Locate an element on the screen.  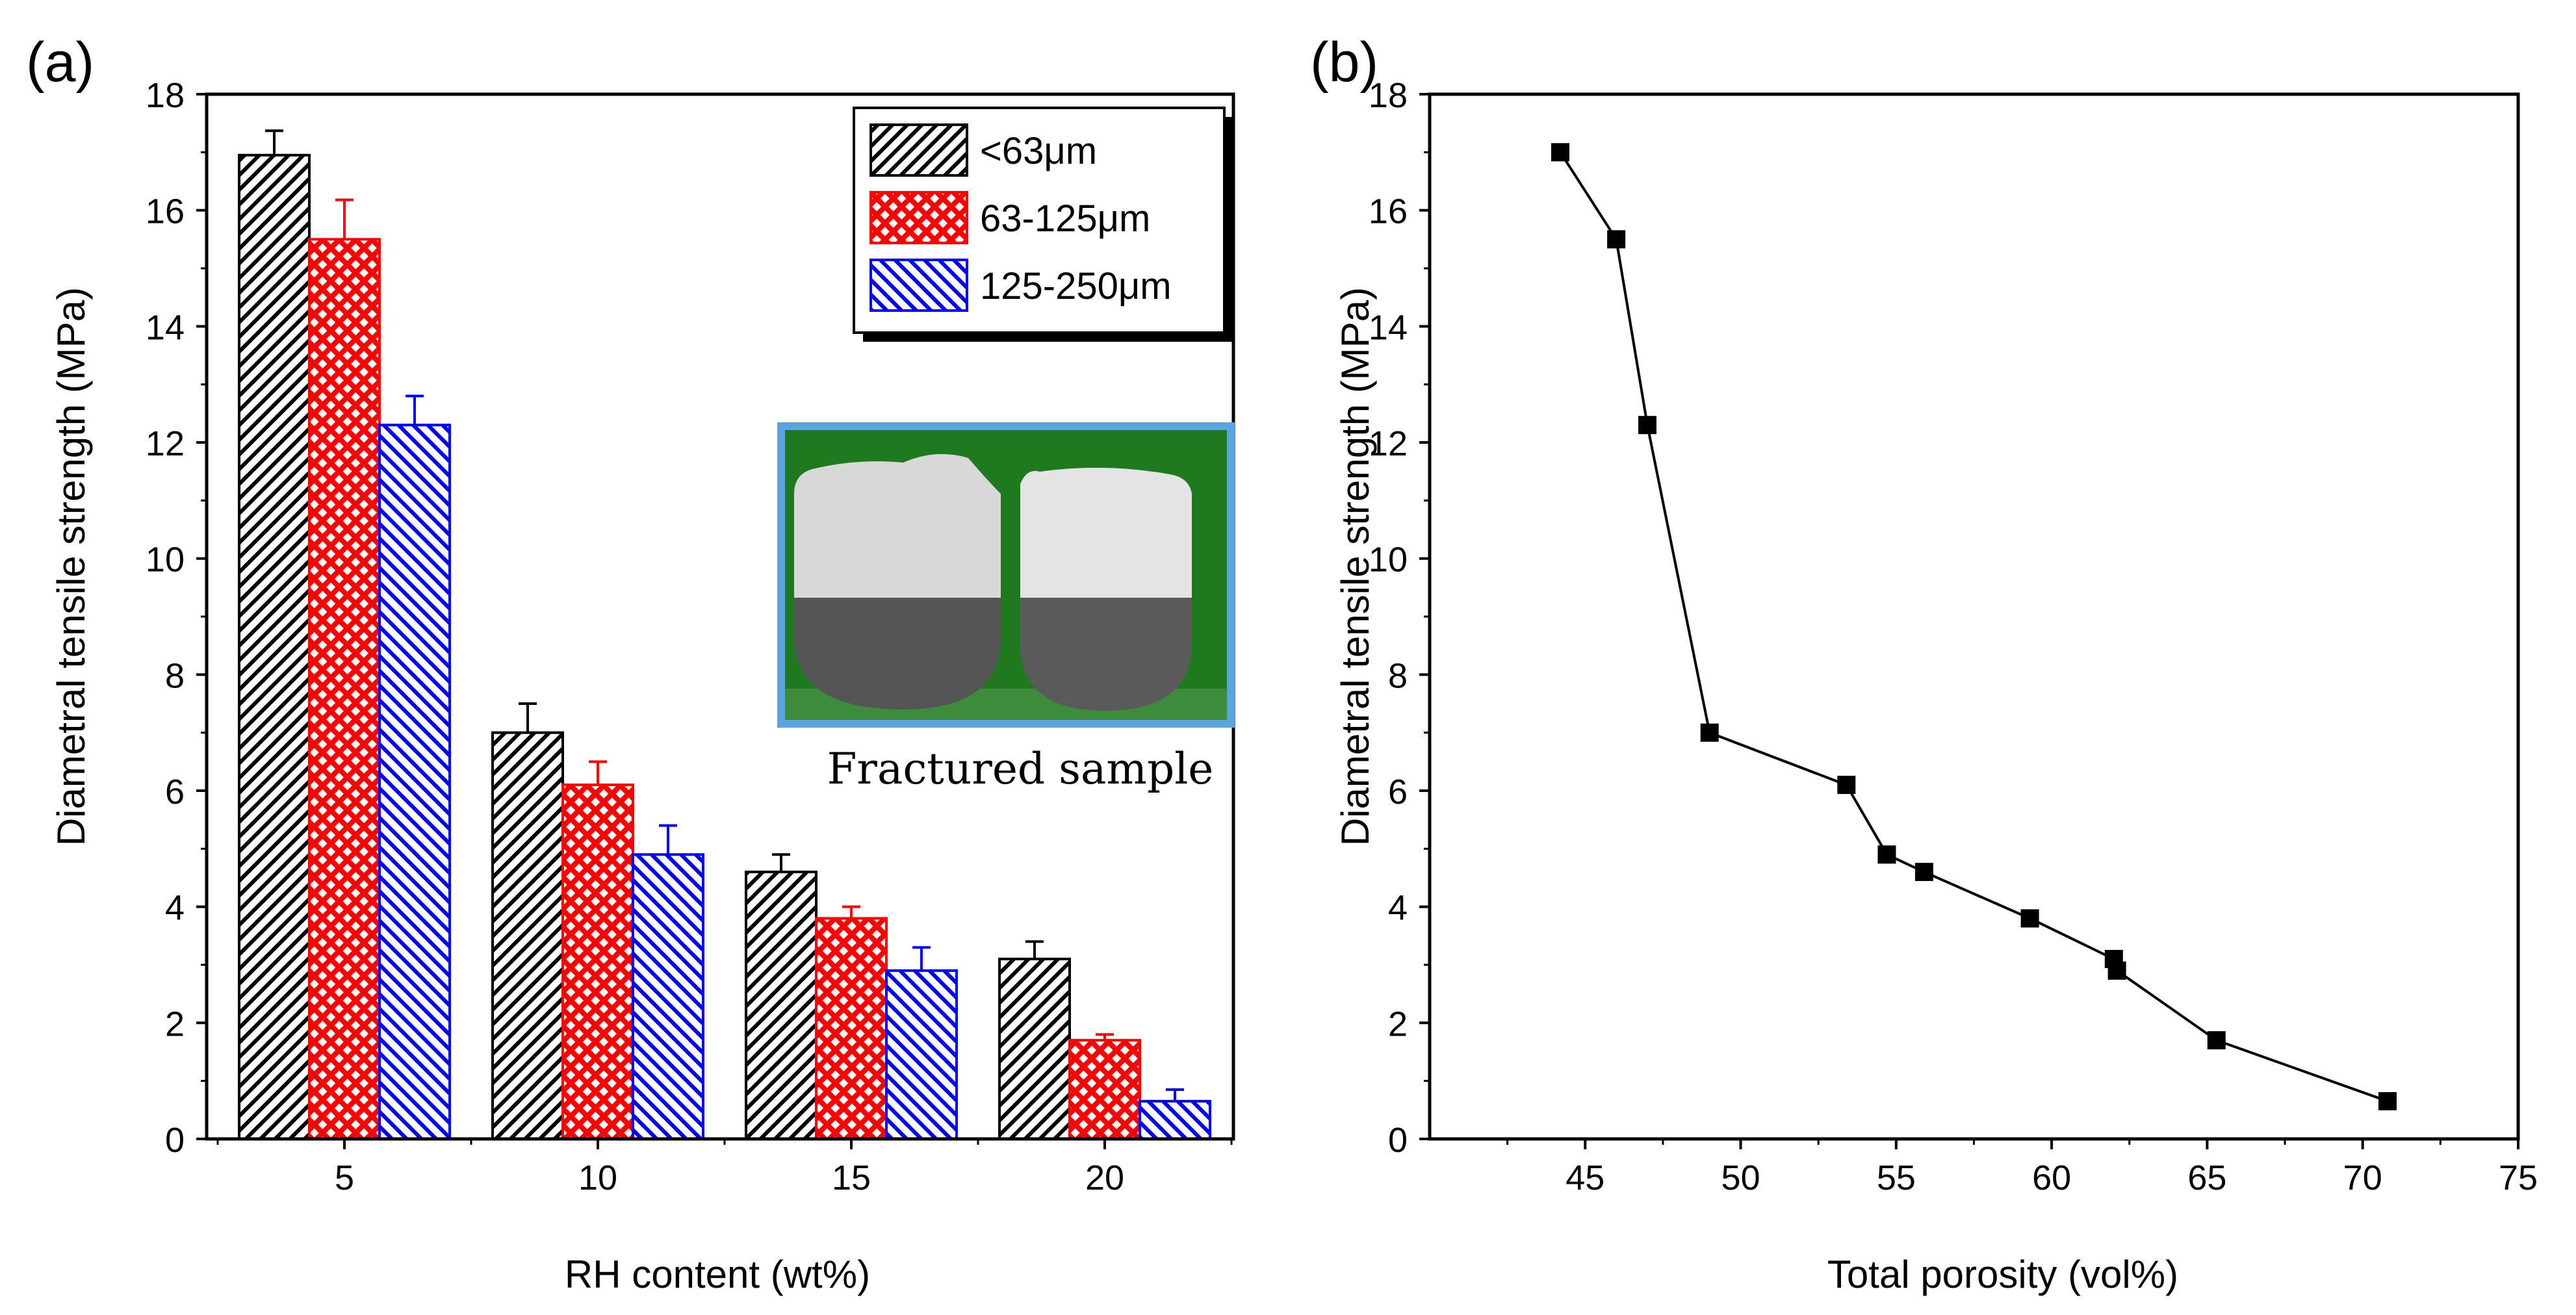
panel-b-y-tick-label: 14 is located at coordinates (1389, 327).